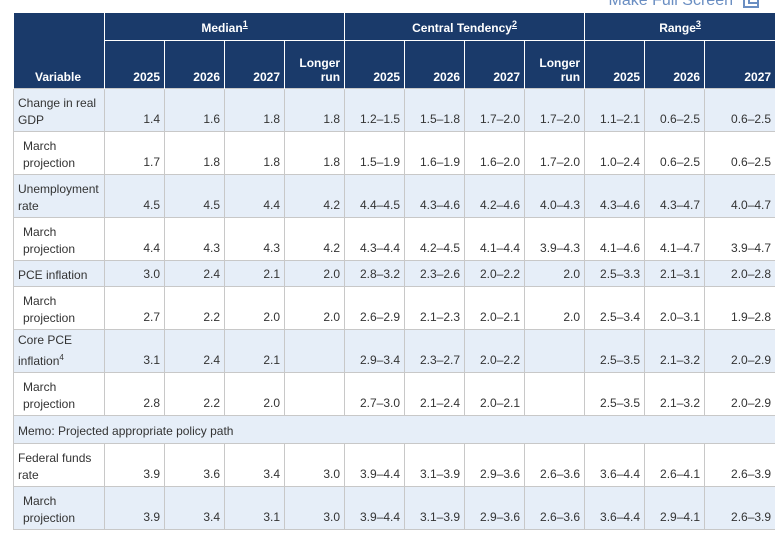 This screenshot has height=535, width=775. Describe the element at coordinates (59, 64) in the screenshot. I see `col-variable: Variable` at that location.